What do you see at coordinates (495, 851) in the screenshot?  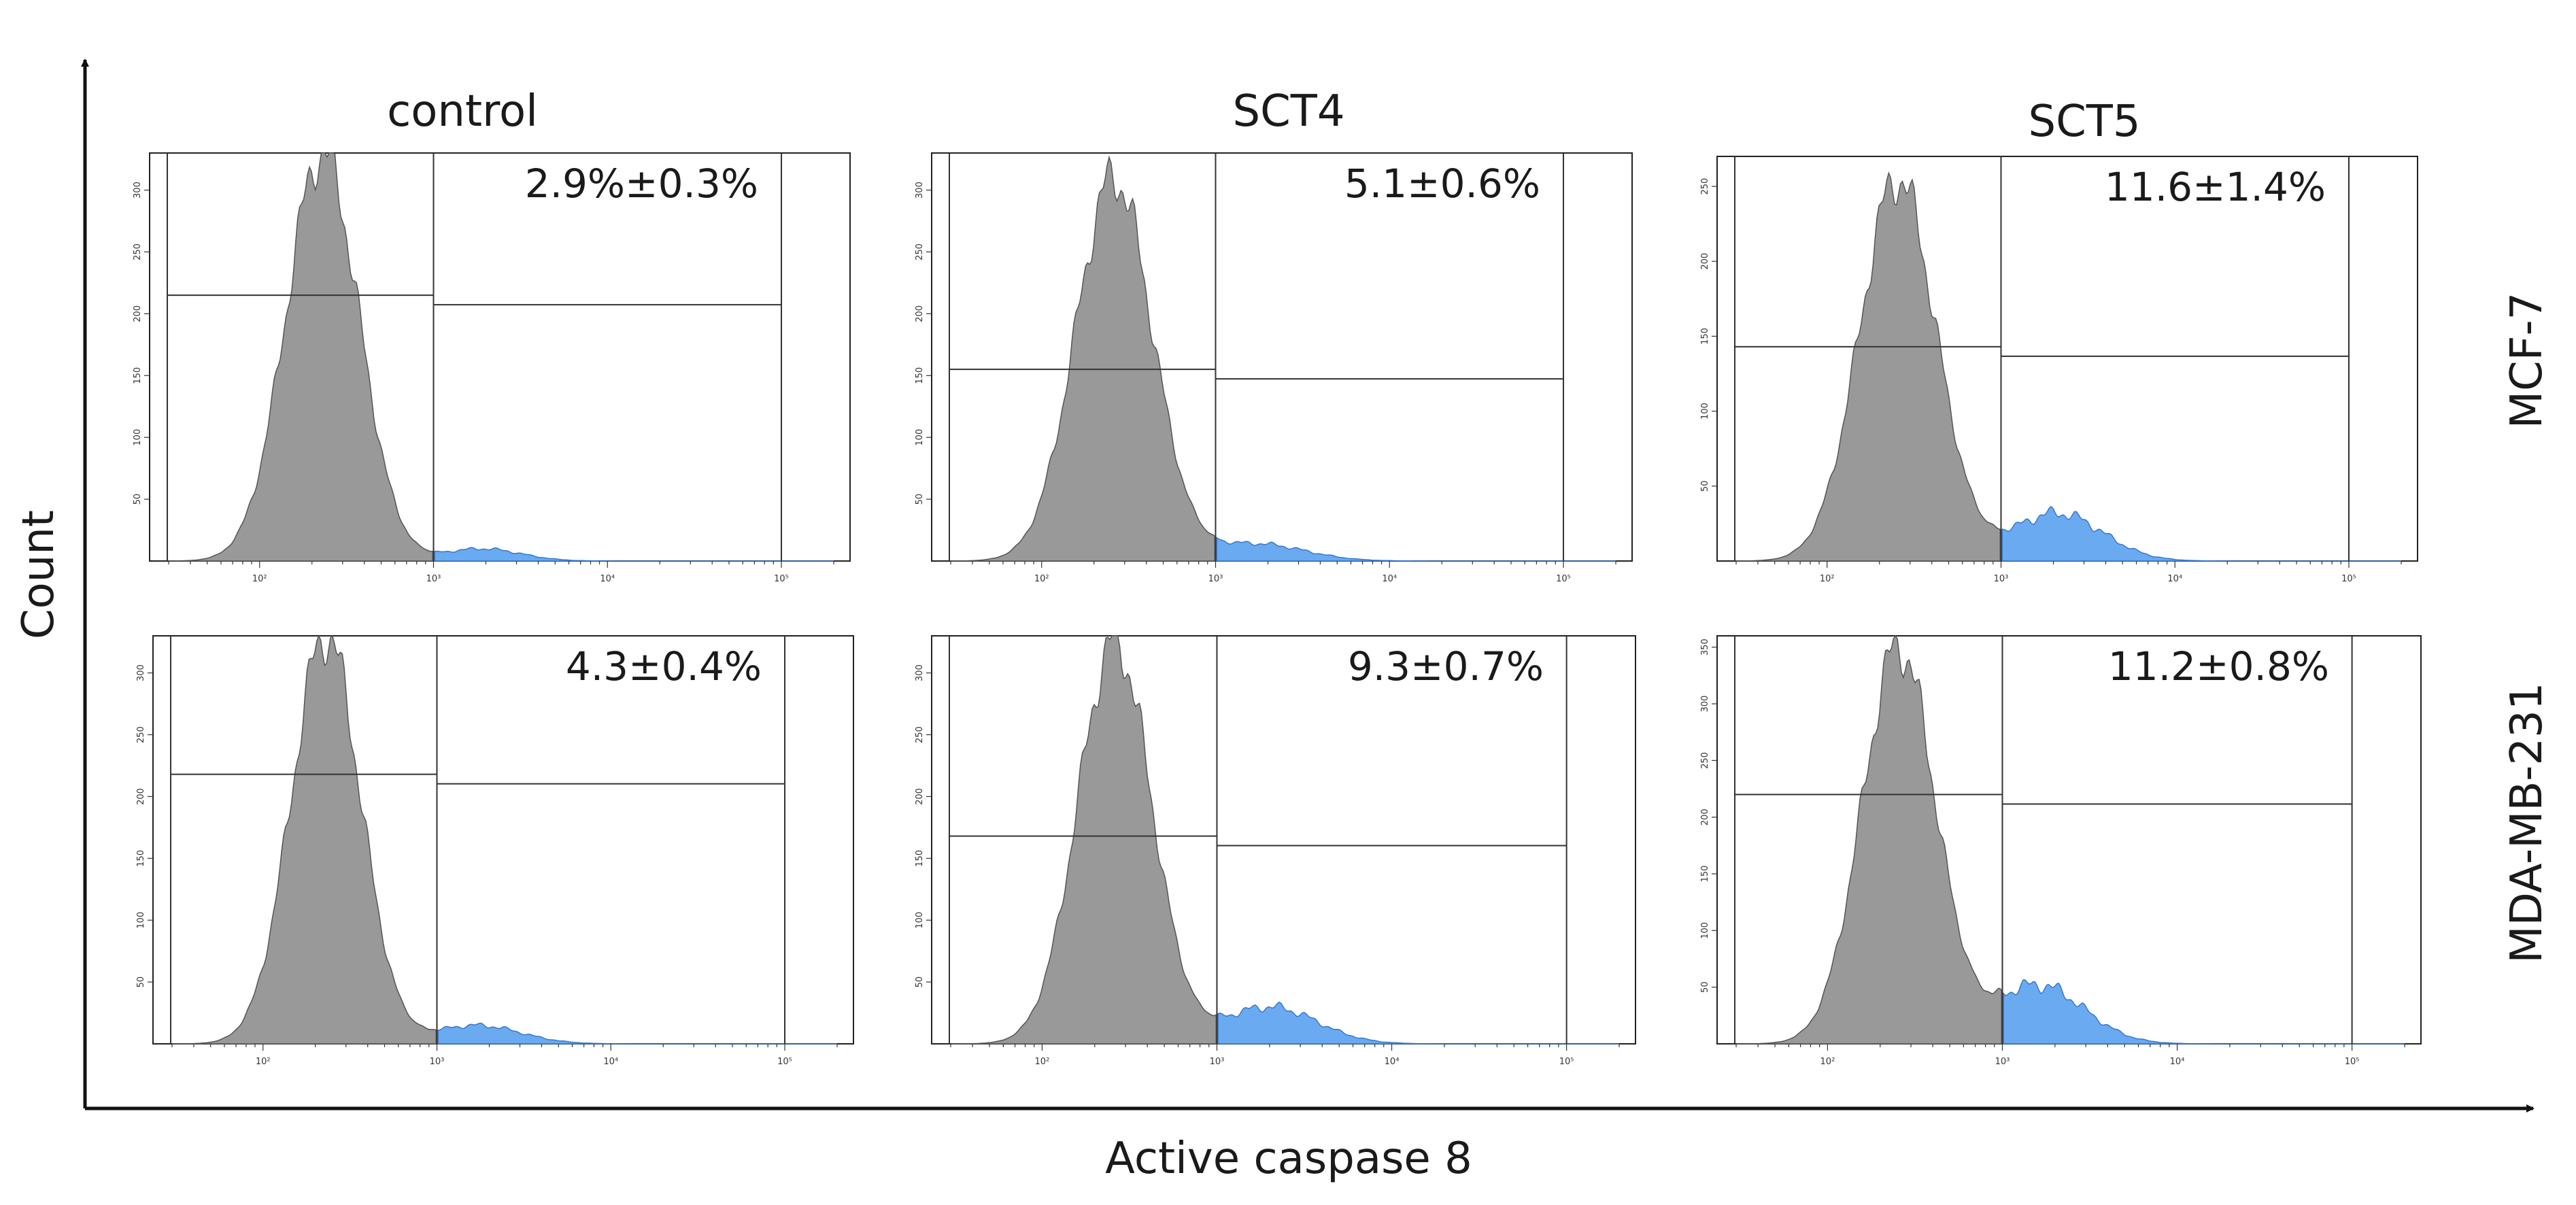 I see `histogram-panel-3: 10² 10³ 10⁴ 10⁵ 50 100 150 200 250 300 4.3±0.4%` at bounding box center [495, 851].